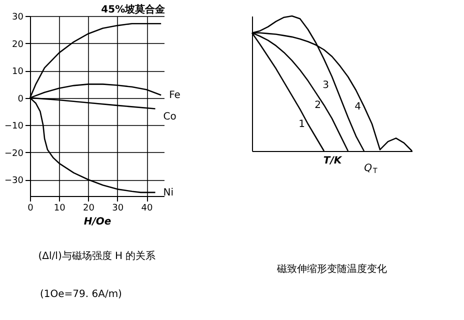 This screenshot has height=320, width=464. I want to click on series-label: Fe, so click(174, 96).